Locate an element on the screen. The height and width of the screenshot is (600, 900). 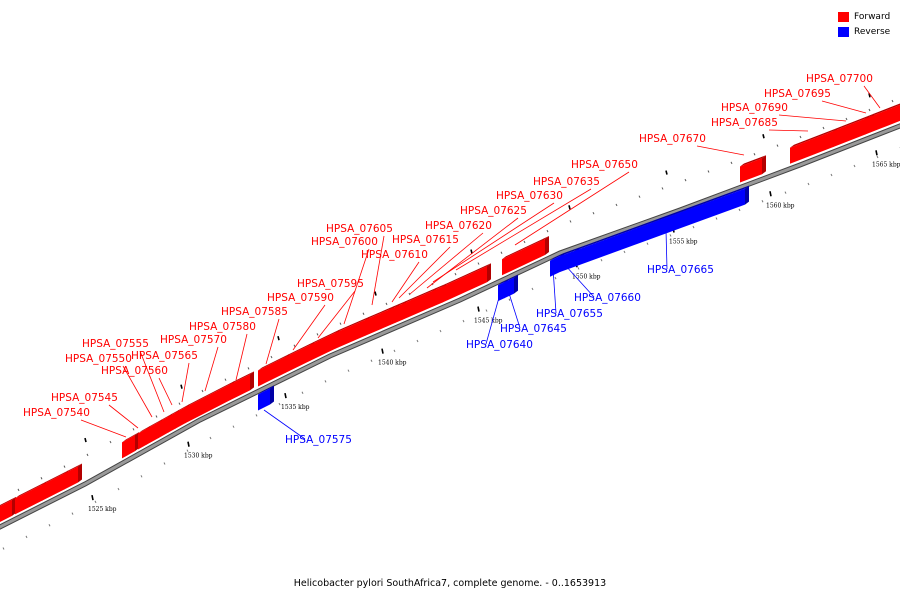
gene-label: HPSA_07625 is located at coordinates (493, 211).